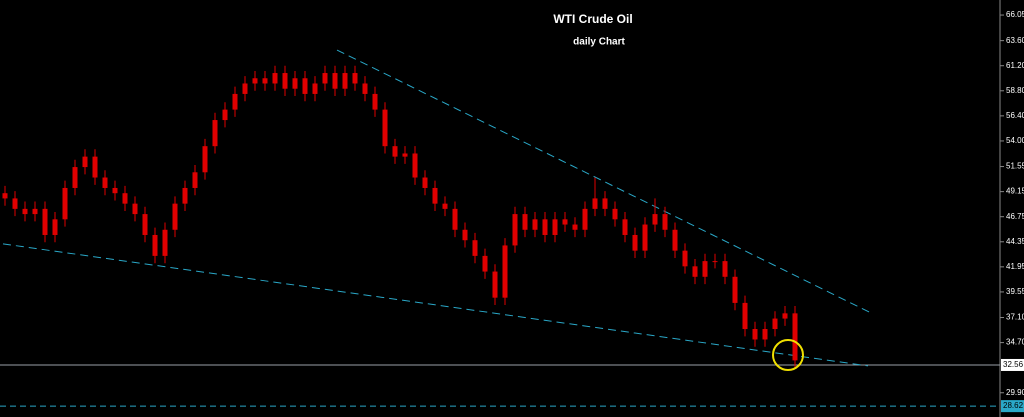 The width and height of the screenshot is (1024, 417). Describe the element at coordinates (788, 355) in the screenshot. I see `highlight-circle` at that location.